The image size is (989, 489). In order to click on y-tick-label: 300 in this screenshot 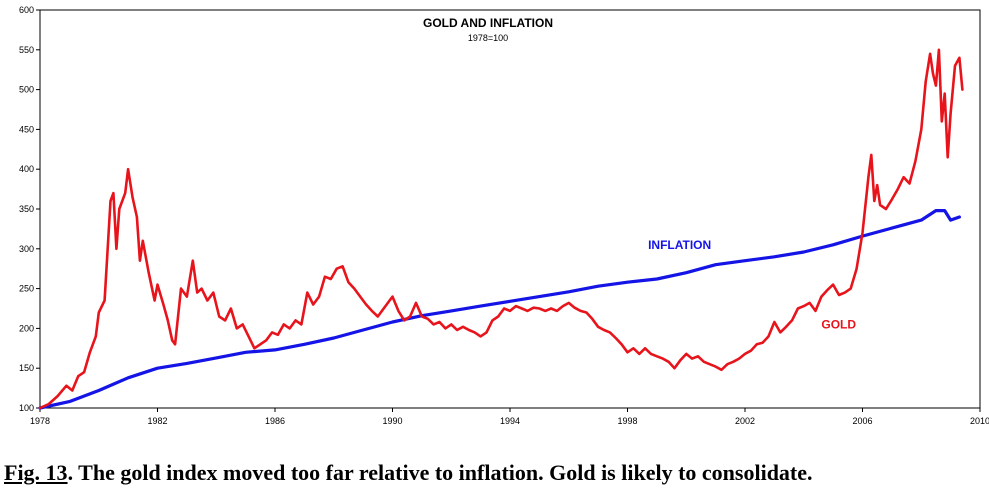, I will do `click(26, 249)`.